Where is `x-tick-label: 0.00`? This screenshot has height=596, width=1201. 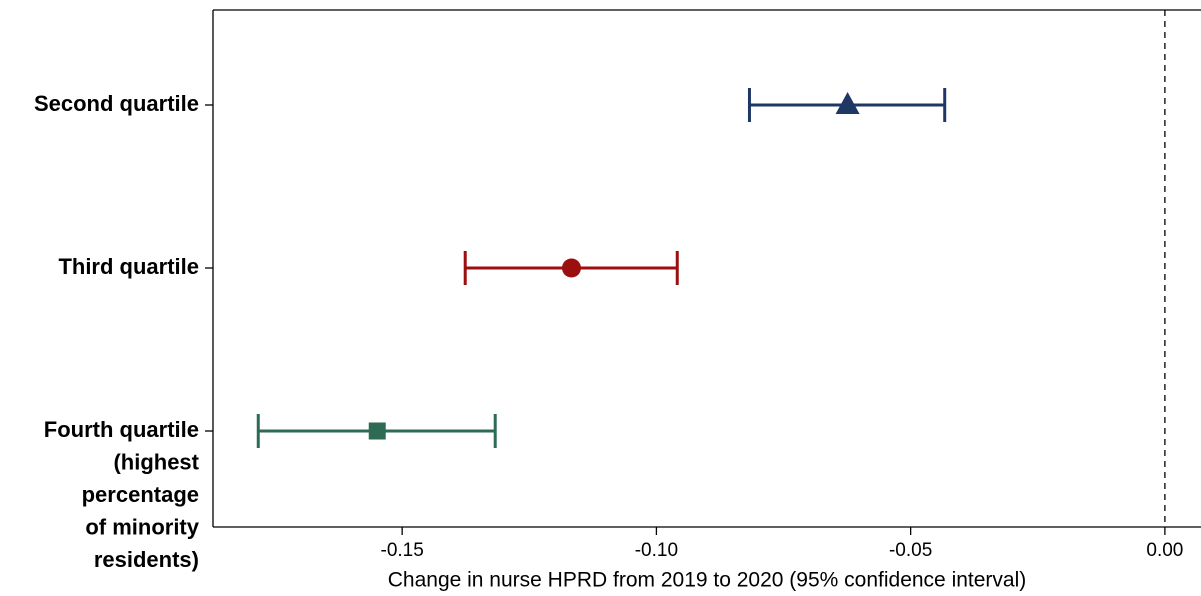 x-tick-label: 0.00 is located at coordinates (1164, 550).